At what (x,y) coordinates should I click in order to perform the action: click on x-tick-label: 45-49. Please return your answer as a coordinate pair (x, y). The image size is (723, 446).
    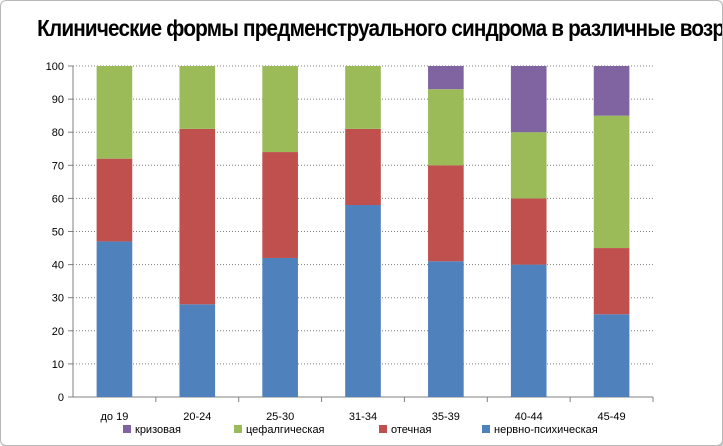
    Looking at the image, I should click on (612, 417).